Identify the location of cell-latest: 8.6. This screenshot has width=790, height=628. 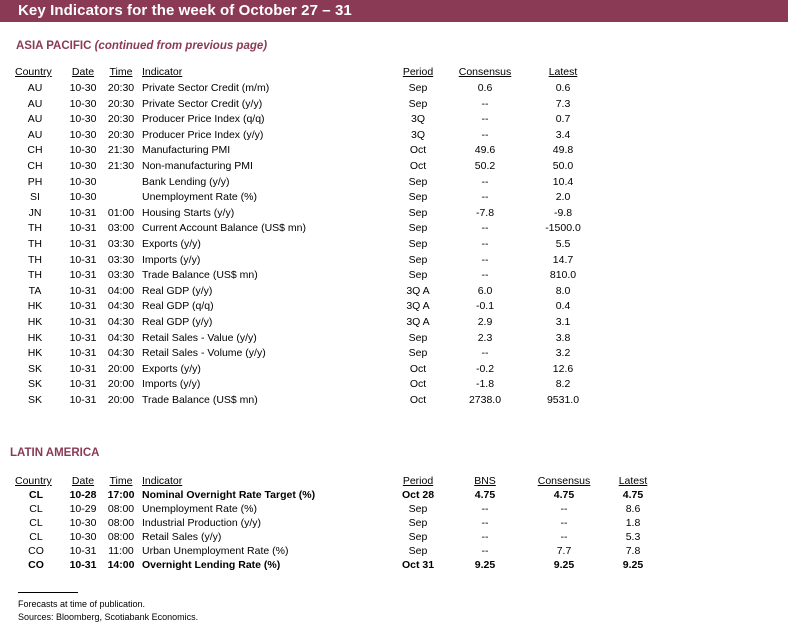
(633, 508).